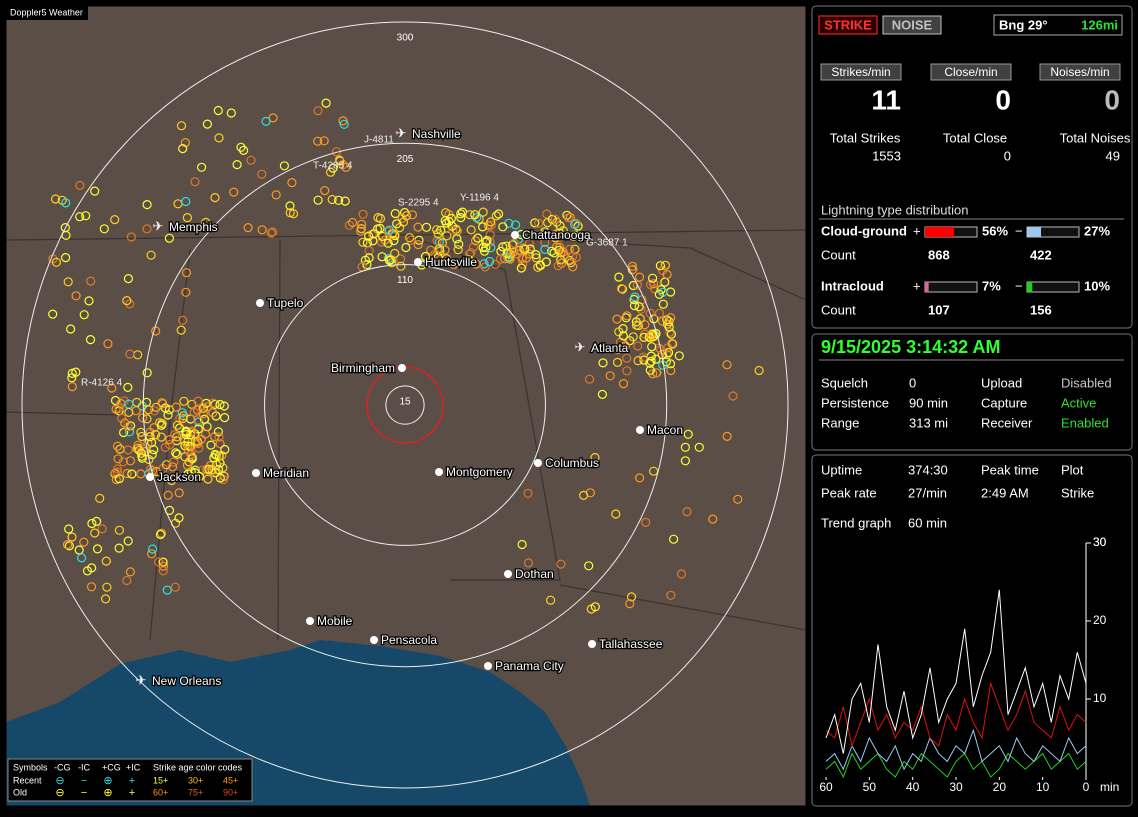 This screenshot has width=1138, height=817. What do you see at coordinates (838, 254) in the screenshot?
I see `count-label: Count` at bounding box center [838, 254].